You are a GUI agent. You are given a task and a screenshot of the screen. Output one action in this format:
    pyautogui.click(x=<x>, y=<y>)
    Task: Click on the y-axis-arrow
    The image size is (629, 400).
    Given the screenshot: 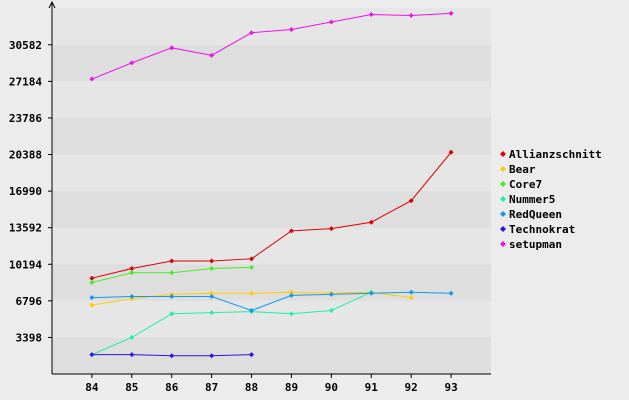 What is the action you would take?
    pyautogui.click(x=52, y=4)
    